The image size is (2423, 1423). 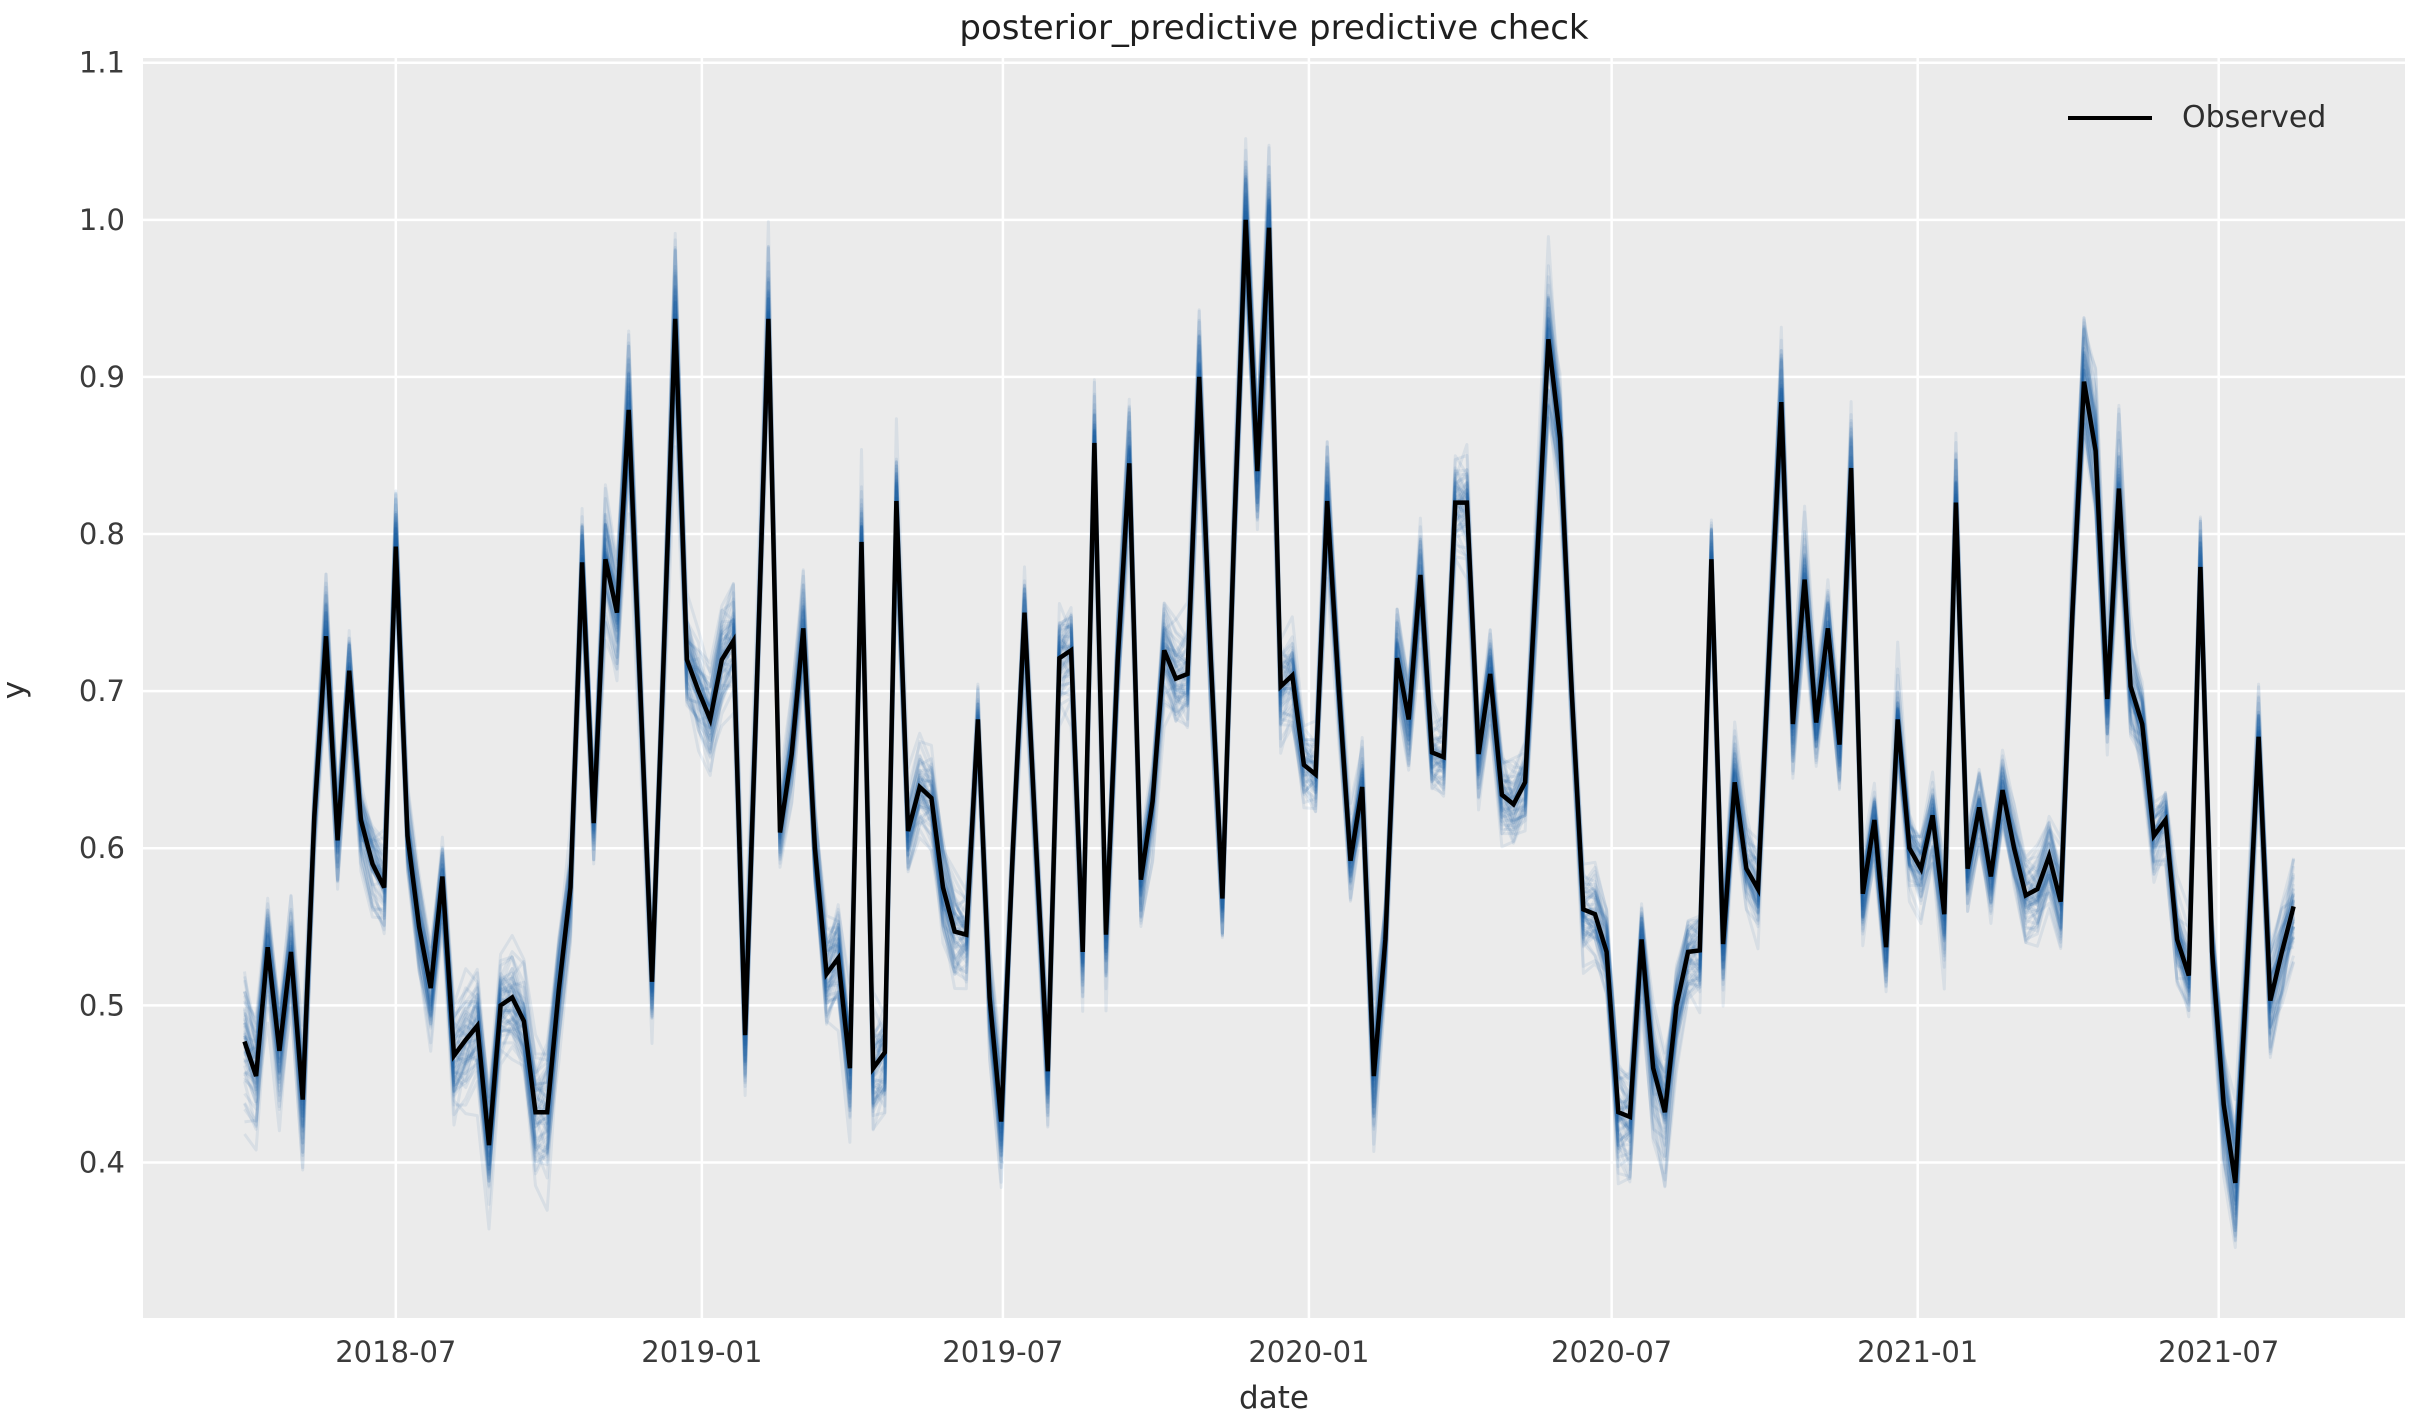 I want to click on y-tick-label: 0.7, so click(x=102, y=691).